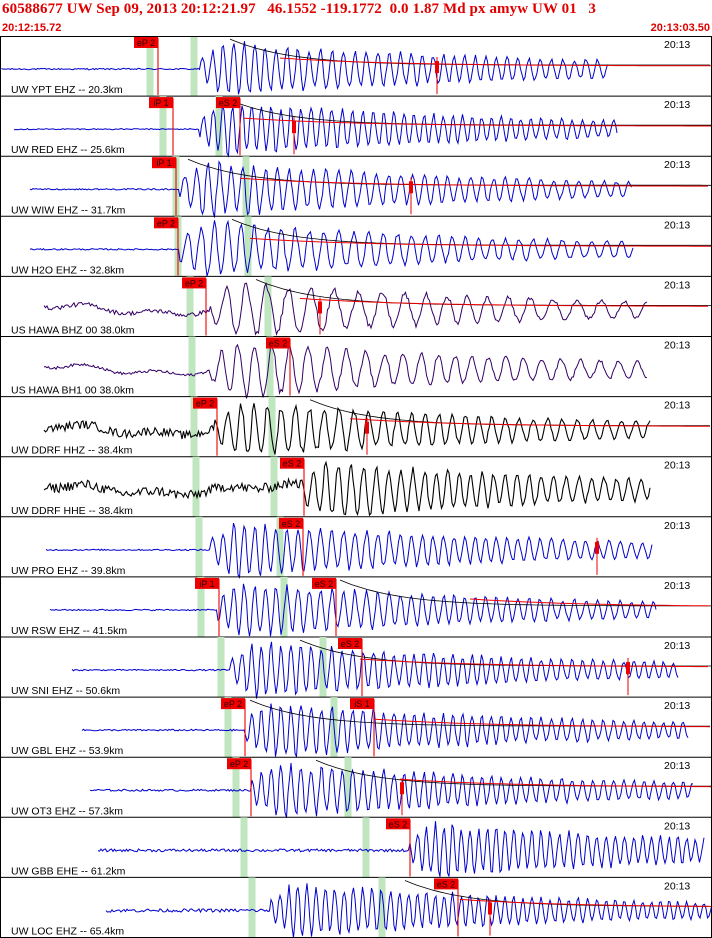 The height and width of the screenshot is (938, 712). Describe the element at coordinates (32, 28) in the screenshot. I see `window-start-time: 20:12:15.72` at that location.